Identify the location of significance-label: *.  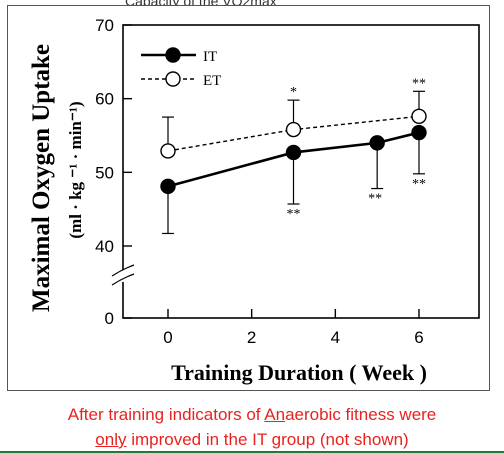
(293, 92).